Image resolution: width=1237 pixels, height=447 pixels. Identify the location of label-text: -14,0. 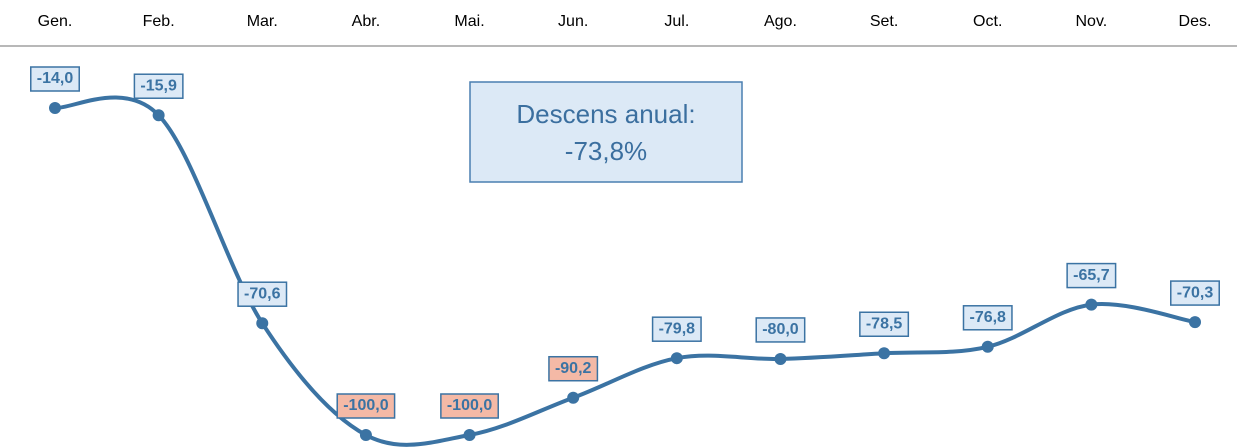
(55, 78).